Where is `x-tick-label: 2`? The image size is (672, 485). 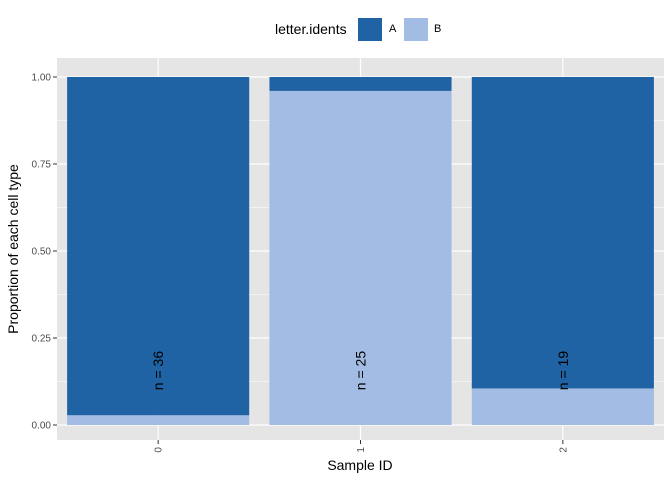
x-tick-label: 2 is located at coordinates (563, 450).